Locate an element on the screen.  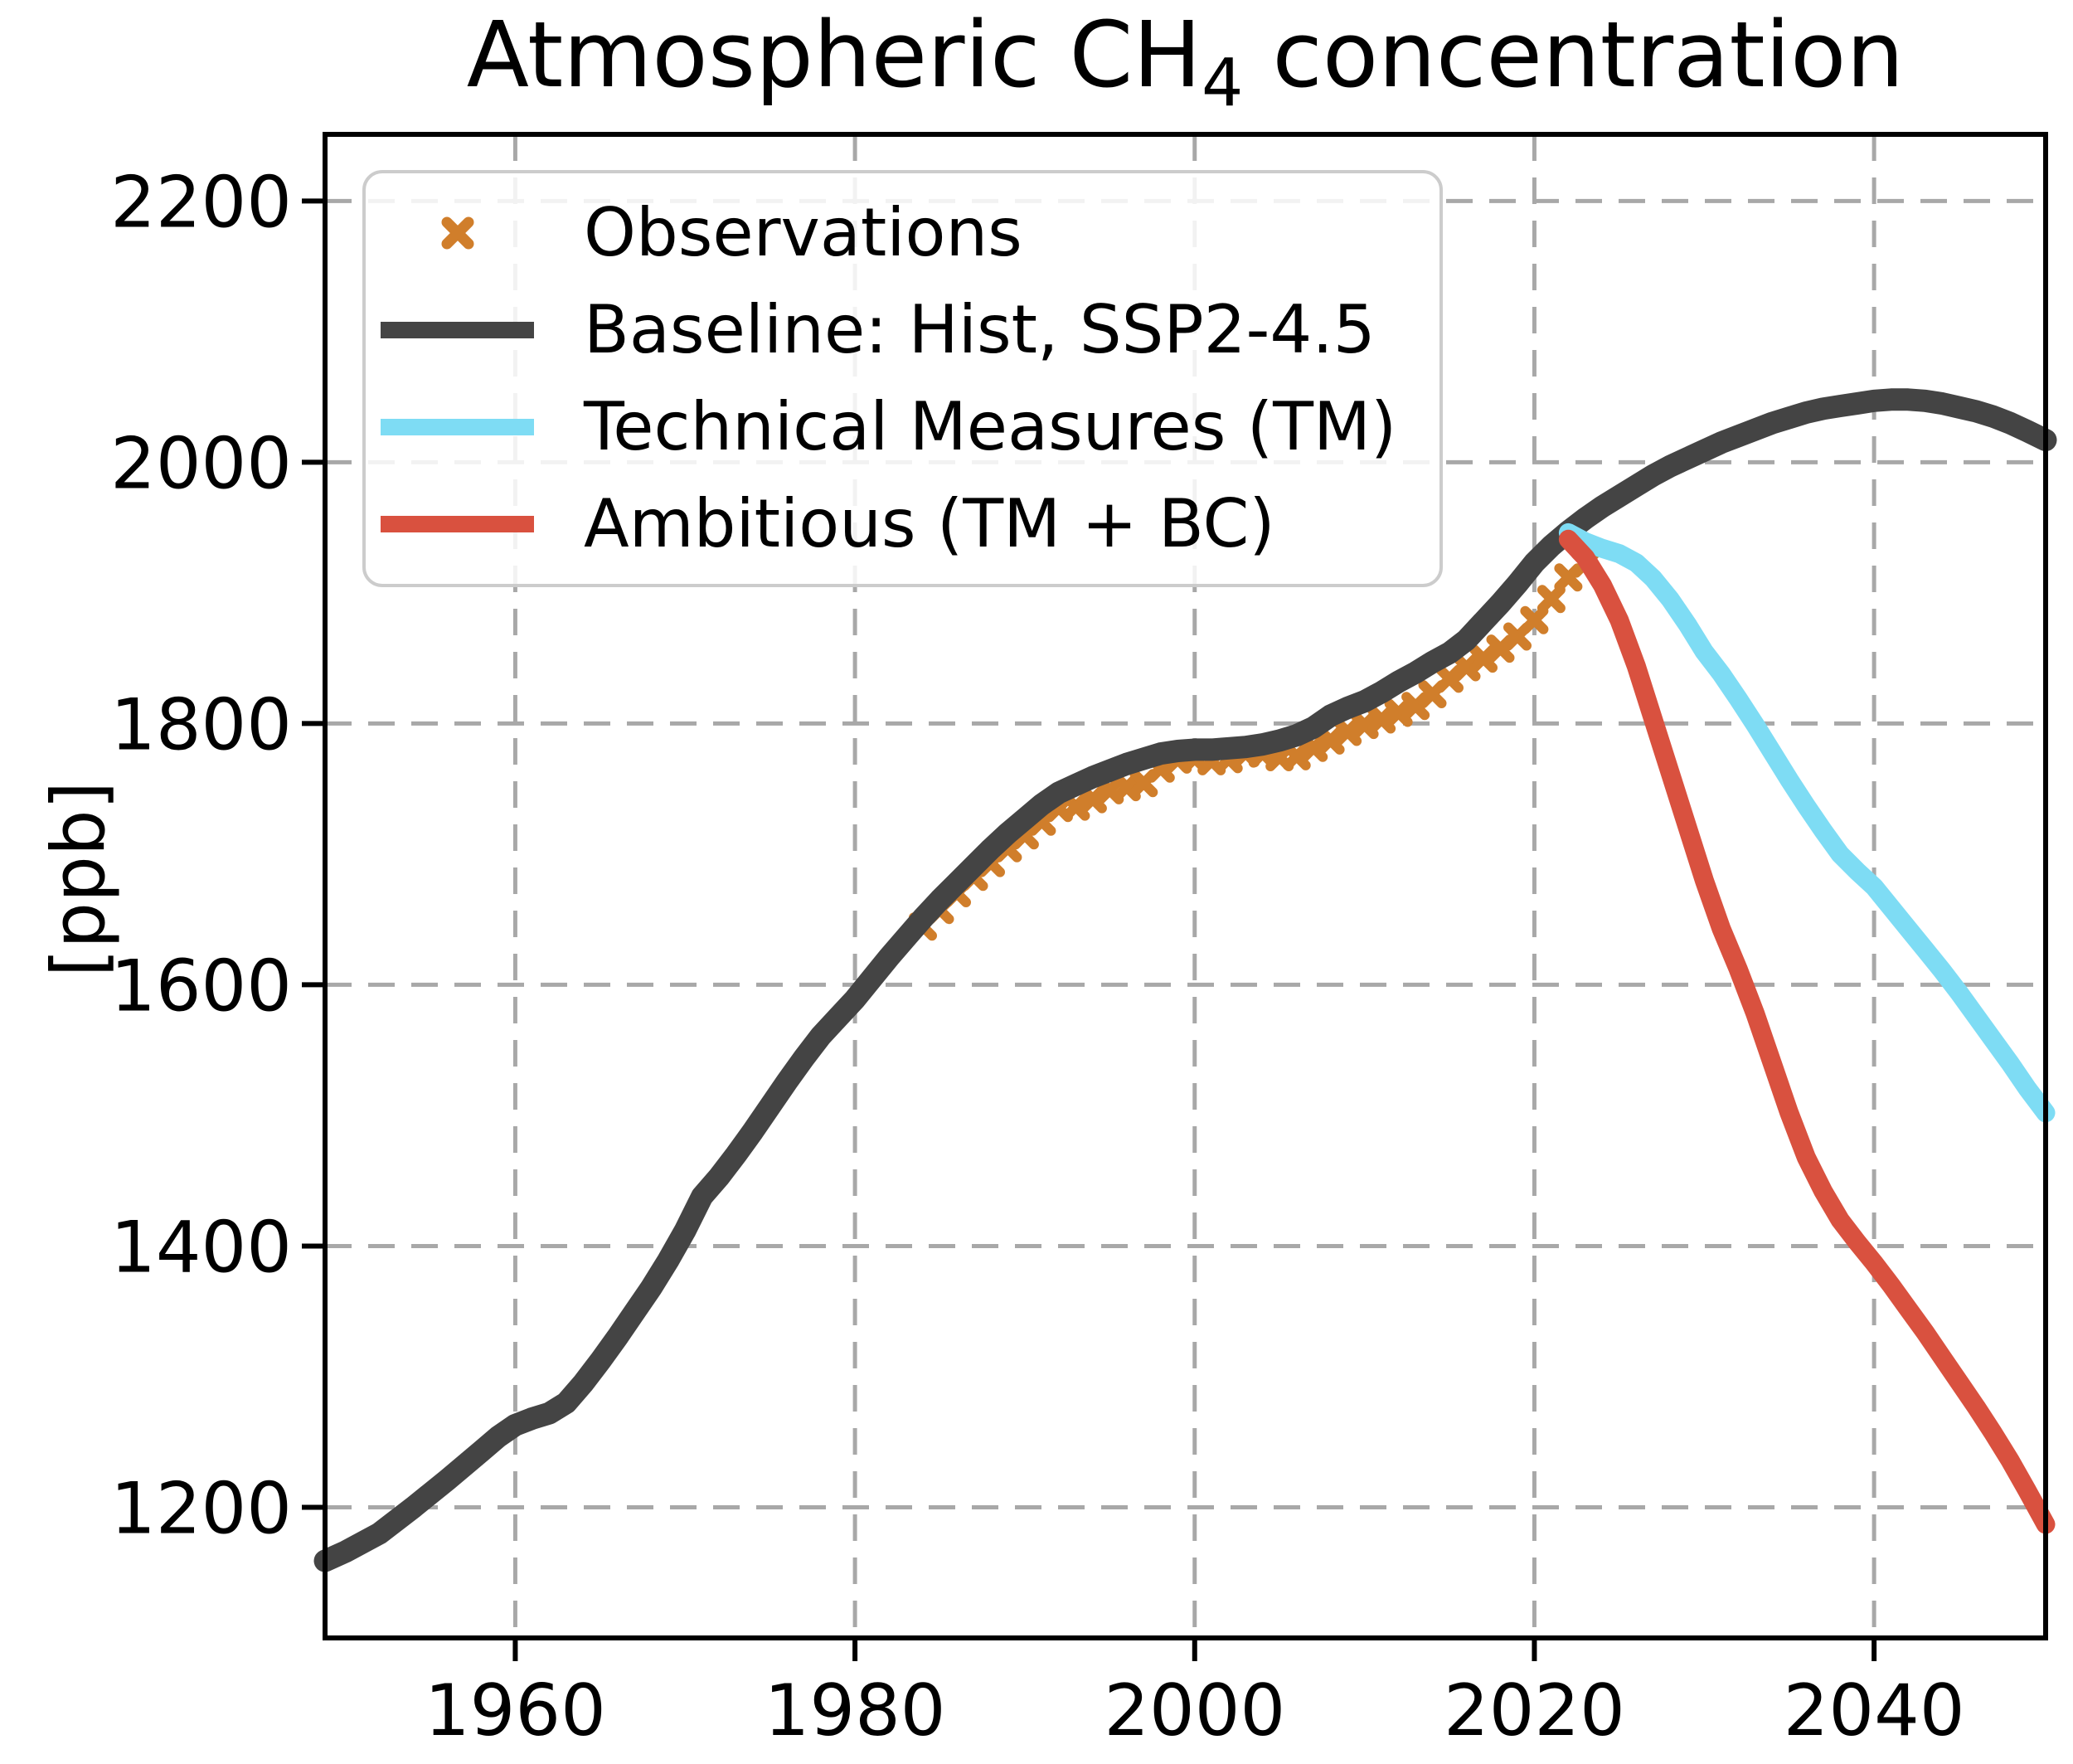
legend-label: Technical Measures (TM) is located at coordinates (990, 426).